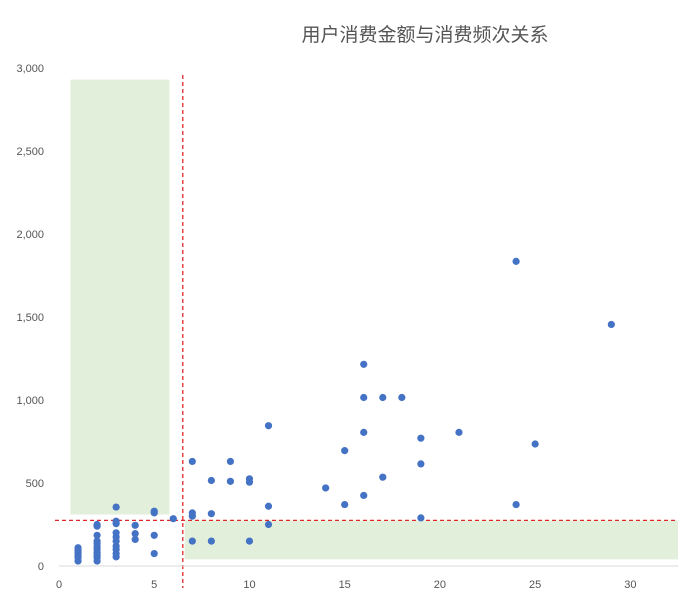 This screenshot has height=602, width=679. What do you see at coordinates (35, 484) in the screenshot?
I see `y-tick-label: 500` at bounding box center [35, 484].